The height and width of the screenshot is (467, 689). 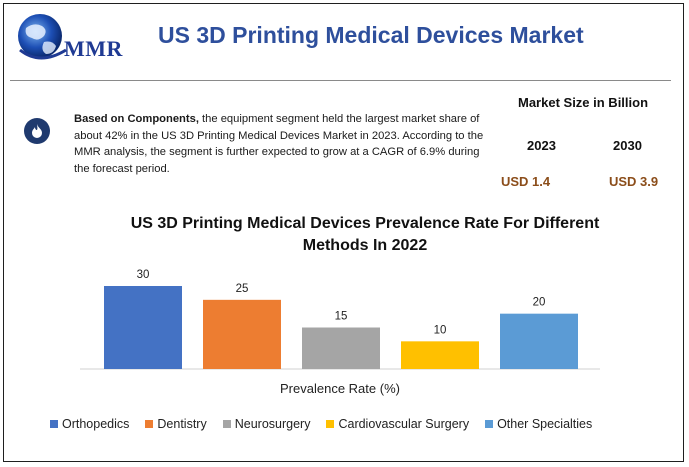 I want to click on legend-label: Cardiovascular Surgery, so click(x=404, y=424).